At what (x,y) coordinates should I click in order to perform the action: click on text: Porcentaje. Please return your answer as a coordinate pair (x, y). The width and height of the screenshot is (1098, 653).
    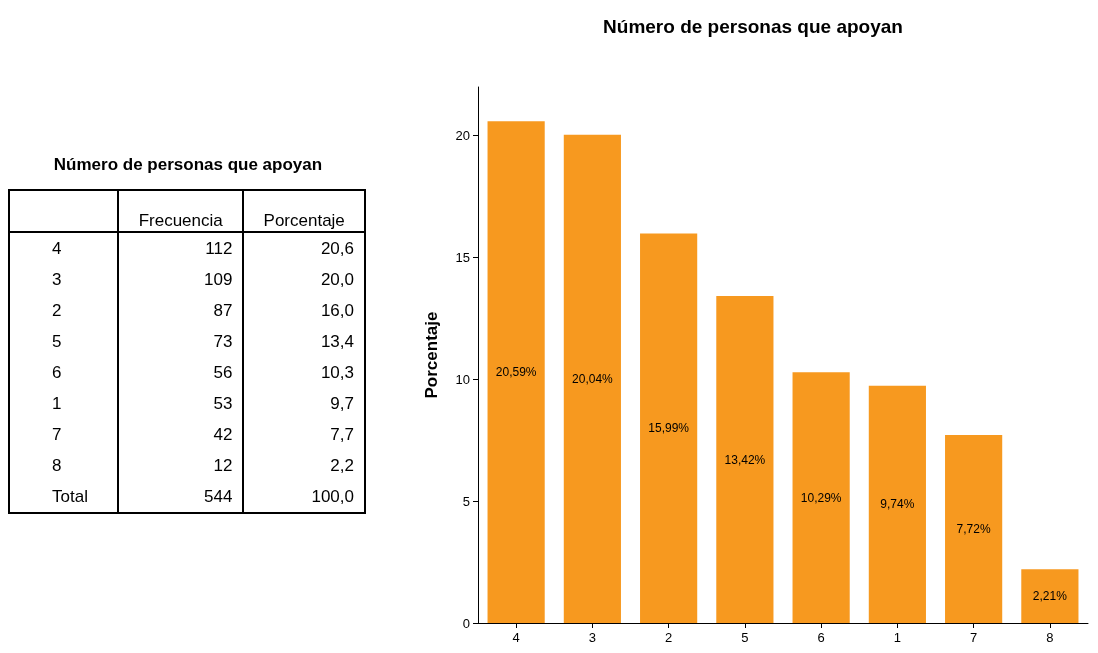
    Looking at the image, I should click on (304, 211).